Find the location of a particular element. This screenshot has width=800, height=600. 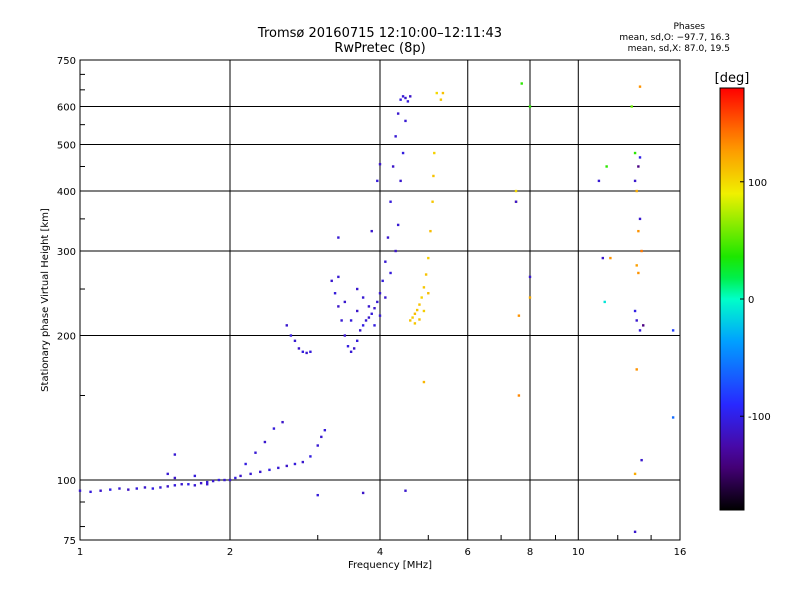

x-tick-label: 16 is located at coordinates (680, 552).